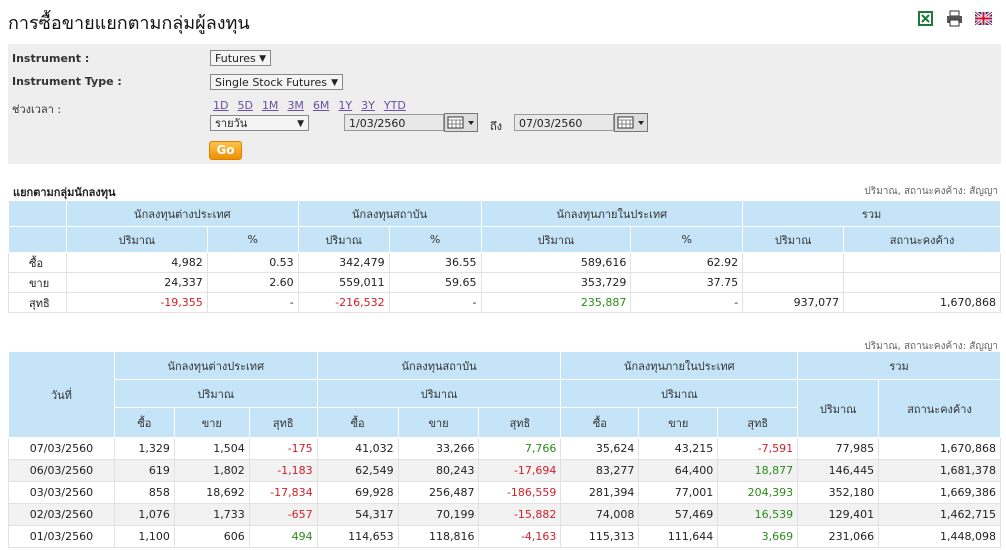  I want to click on table-cell: -4,163, so click(520, 536).